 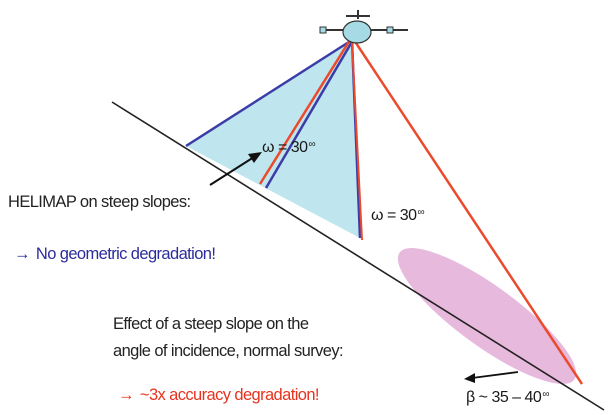 What do you see at coordinates (285, 147) in the screenshot?
I see `helimap-angle-value: ω = 30` at bounding box center [285, 147].